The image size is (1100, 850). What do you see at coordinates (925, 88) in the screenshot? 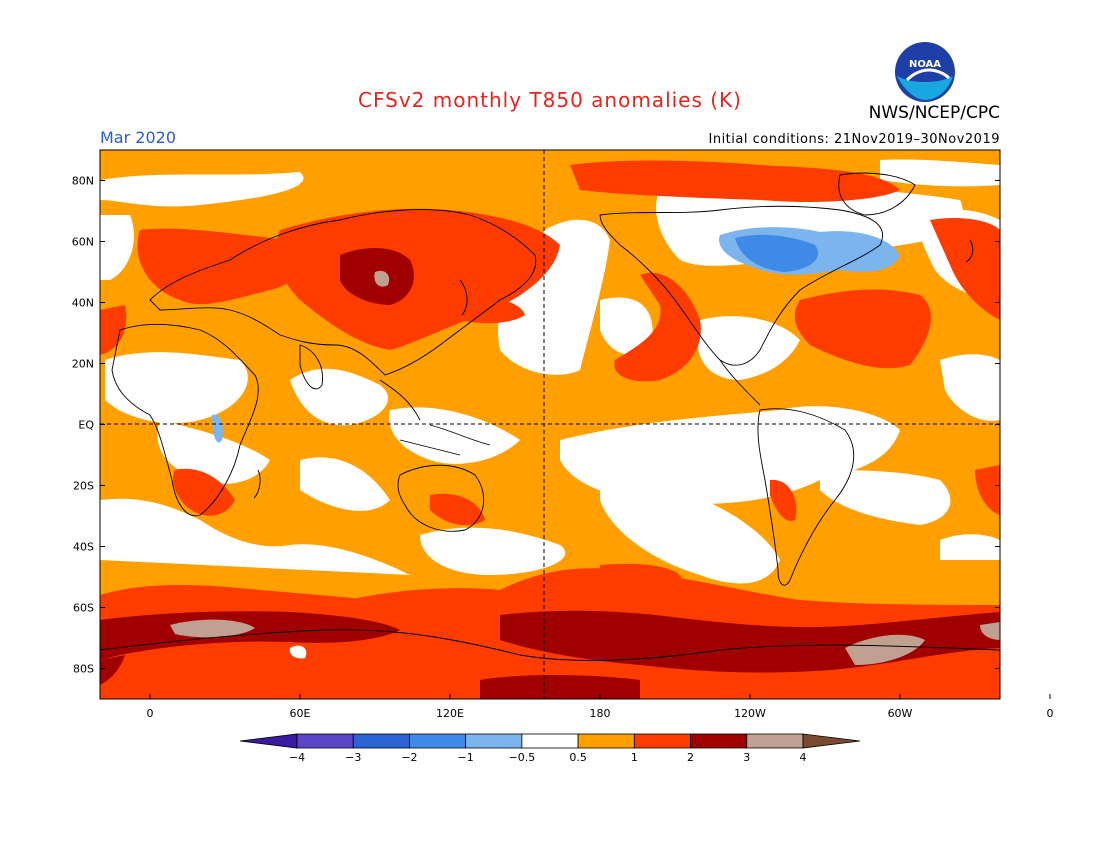
I see `noaa-logo-wave` at bounding box center [925, 88].